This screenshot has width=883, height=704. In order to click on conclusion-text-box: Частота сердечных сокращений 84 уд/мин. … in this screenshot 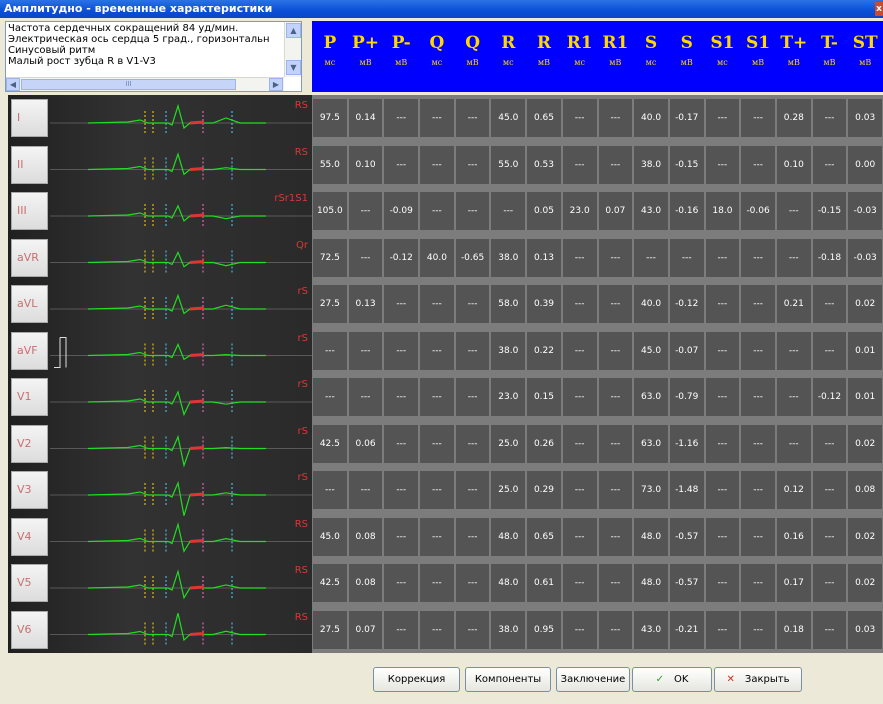, I will do `click(153, 56)`.